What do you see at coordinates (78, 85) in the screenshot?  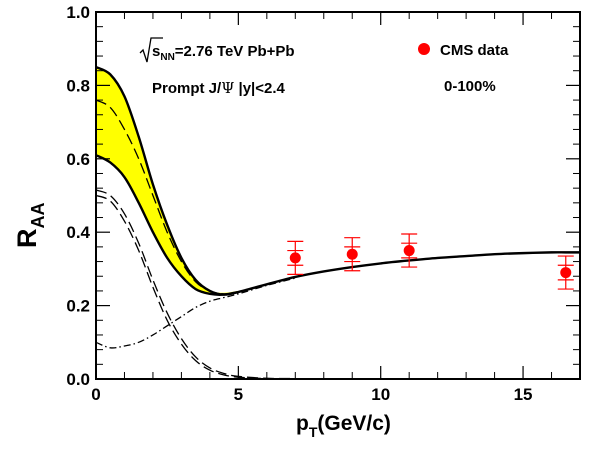 I see `y-tick-label: 0.8` at bounding box center [78, 85].